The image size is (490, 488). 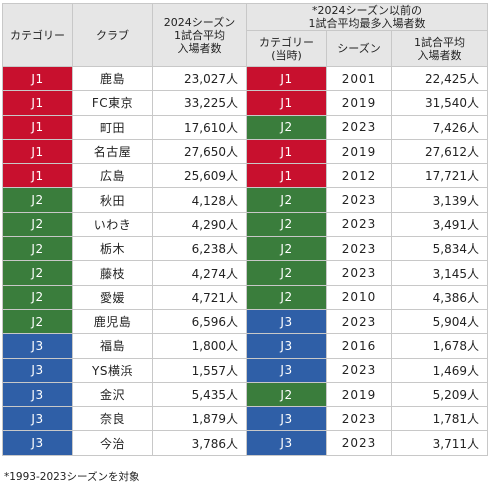 What do you see at coordinates (359, 346) in the screenshot?
I see `prior-season-cell: 2016` at bounding box center [359, 346].